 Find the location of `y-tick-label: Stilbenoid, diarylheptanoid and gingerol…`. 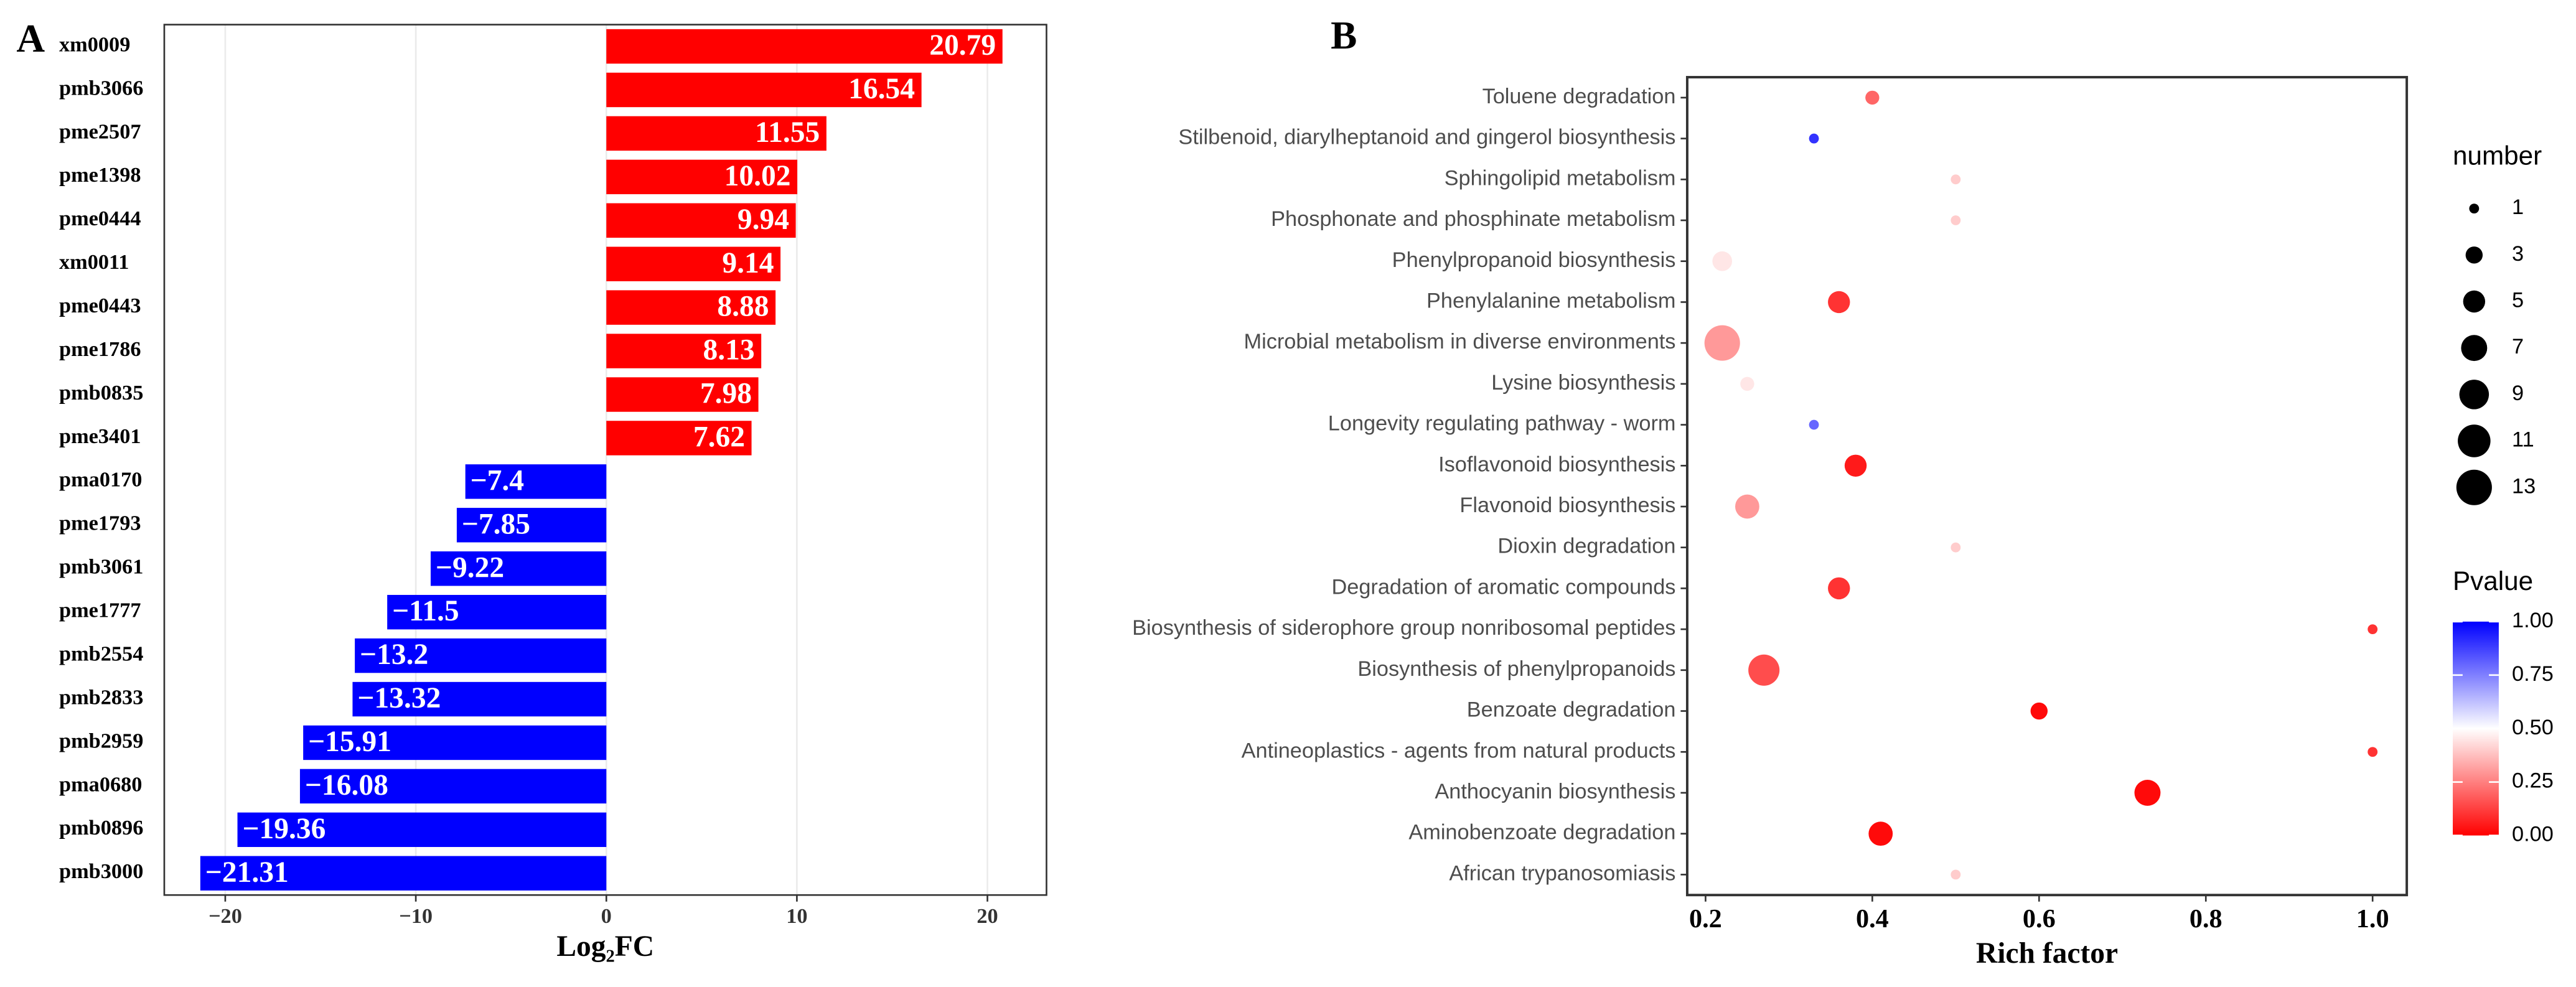

y-tick-label: Stilbenoid, diarylheptanoid and gingerol… is located at coordinates (1426, 137).